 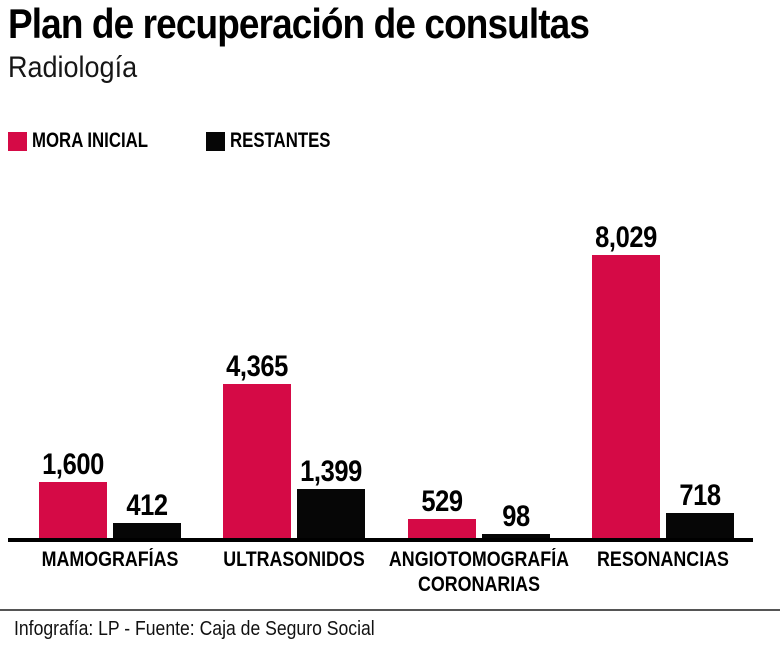 What do you see at coordinates (257, 461) in the screenshot?
I see `bar-ultrasonidos-mora-inicial` at bounding box center [257, 461].